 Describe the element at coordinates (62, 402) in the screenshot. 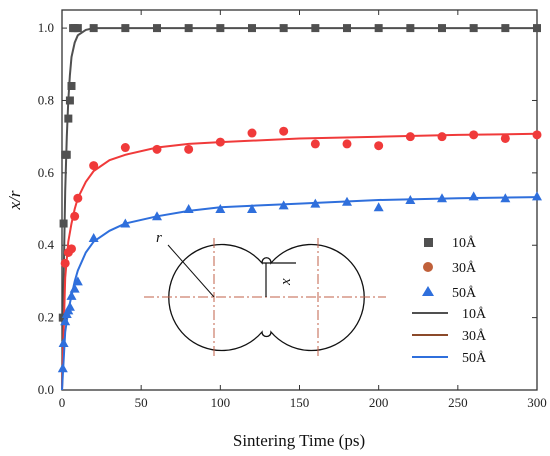

I see `x-tick-label: 0` at that location.